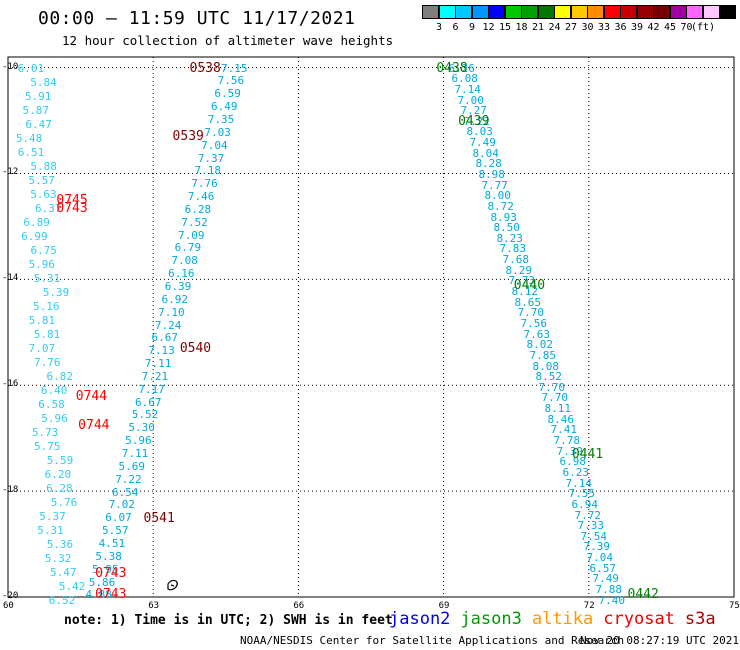 The height and width of the screenshot is (650, 740). What do you see at coordinates (700, 619) in the screenshot?
I see `legend-entry-s3a: s3a` at bounding box center [700, 619].